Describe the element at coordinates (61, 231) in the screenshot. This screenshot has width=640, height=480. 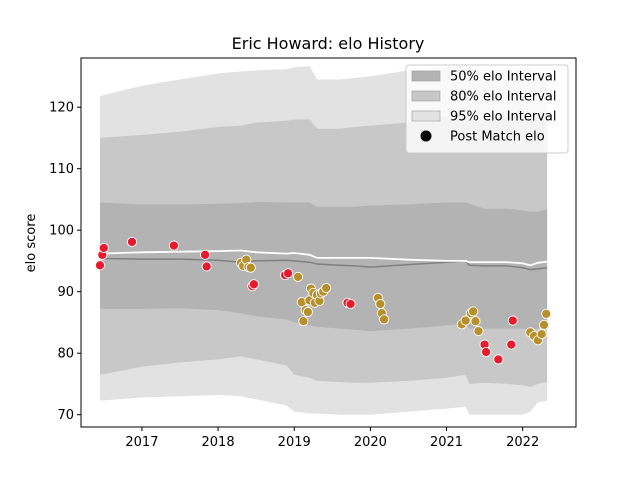
I see `y-tick-label: 100` at that location.